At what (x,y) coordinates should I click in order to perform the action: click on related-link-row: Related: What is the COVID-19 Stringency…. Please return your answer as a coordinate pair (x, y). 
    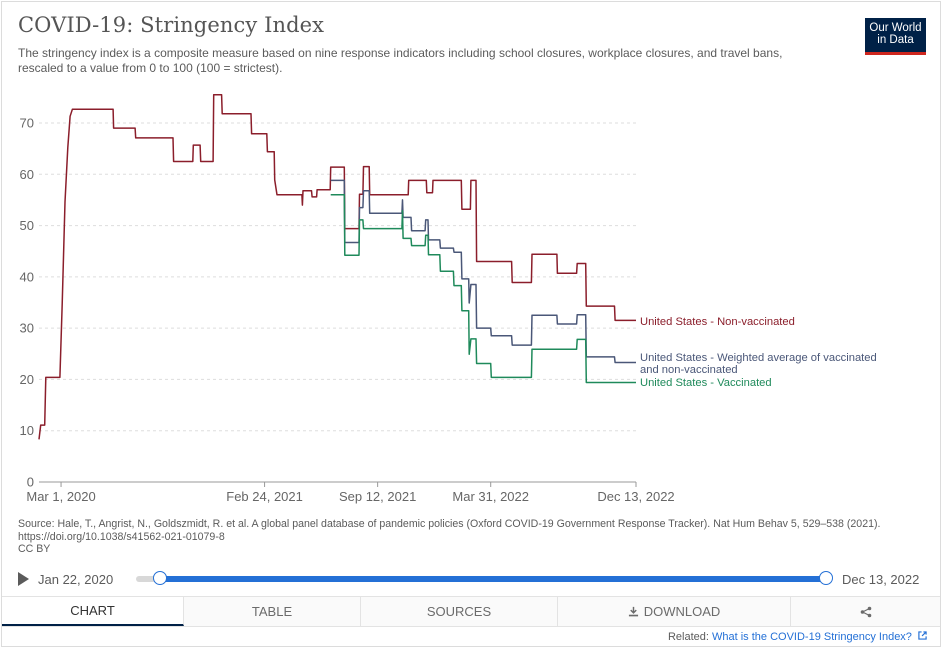
    Looking at the image, I should click on (797, 637).